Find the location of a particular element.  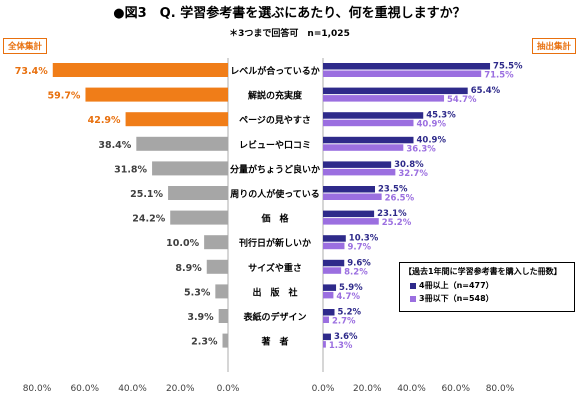

category-label-6: 周りの人が使っている is located at coordinates (275, 194).